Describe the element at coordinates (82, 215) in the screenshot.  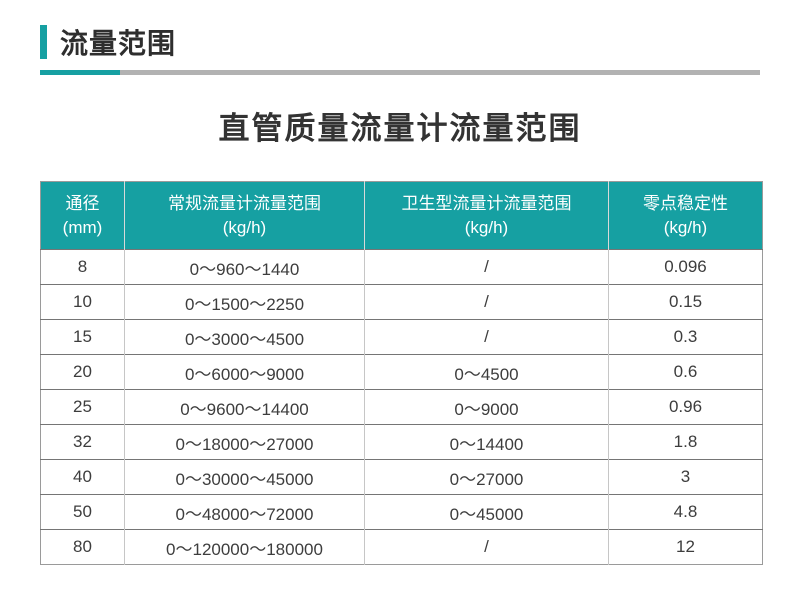
I see `column-header: 通径 (mm)` at that location.